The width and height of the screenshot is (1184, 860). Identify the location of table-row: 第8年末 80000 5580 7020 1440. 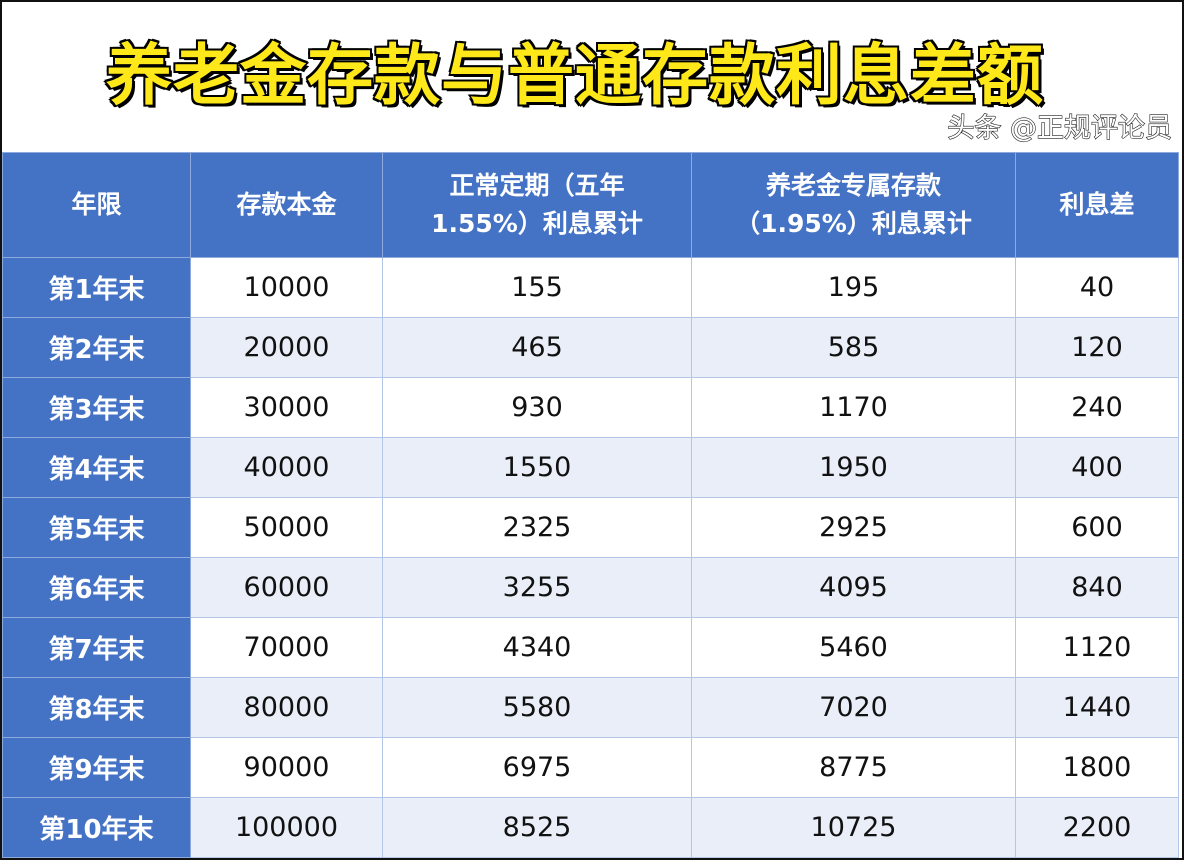
(590, 707).